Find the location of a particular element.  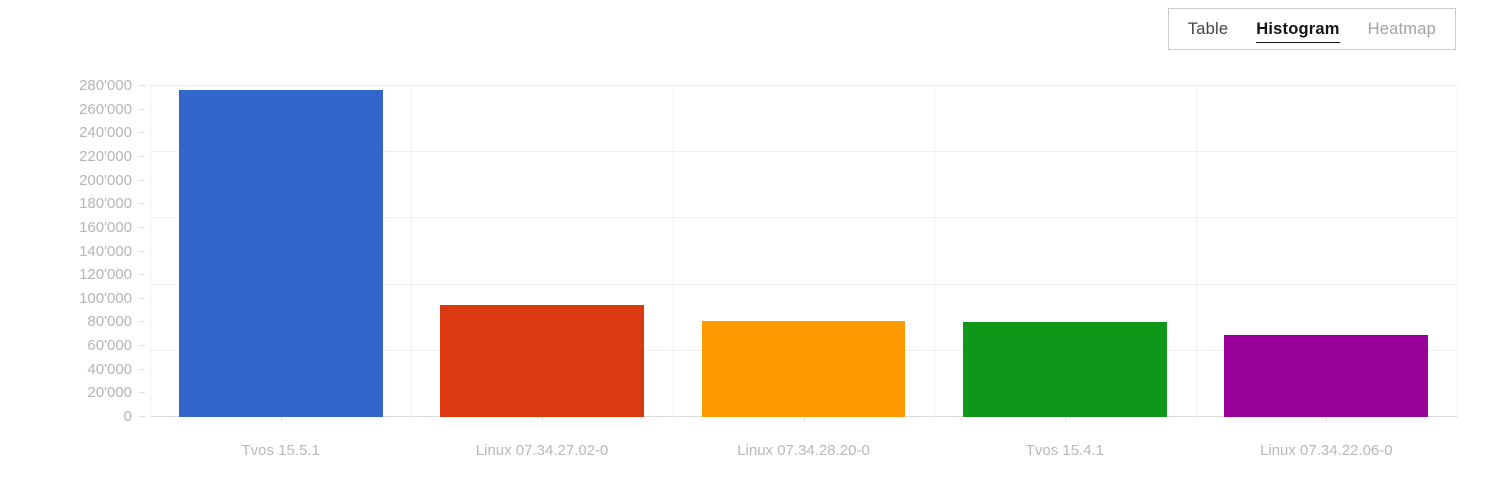

y-axis-tick-label: 180'000 is located at coordinates (105, 204).